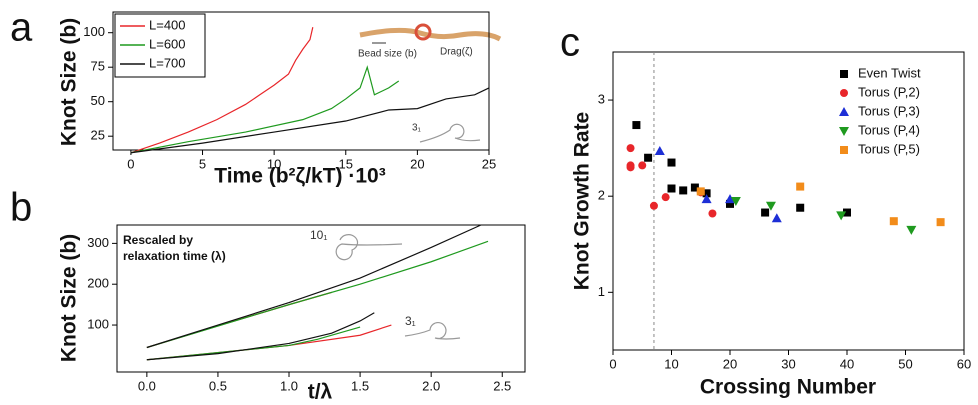 This screenshot has width=978, height=405. Describe the element at coordinates (889, 72) in the screenshot. I see `legend-label: Even Twist` at that location.